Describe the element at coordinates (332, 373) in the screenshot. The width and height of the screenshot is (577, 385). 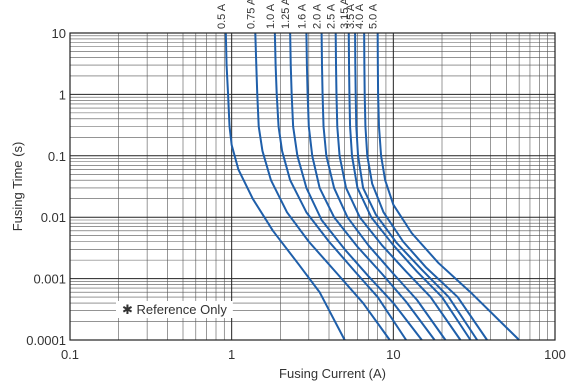
I see `x-axis-title: Fusing Current (A)` at that location.